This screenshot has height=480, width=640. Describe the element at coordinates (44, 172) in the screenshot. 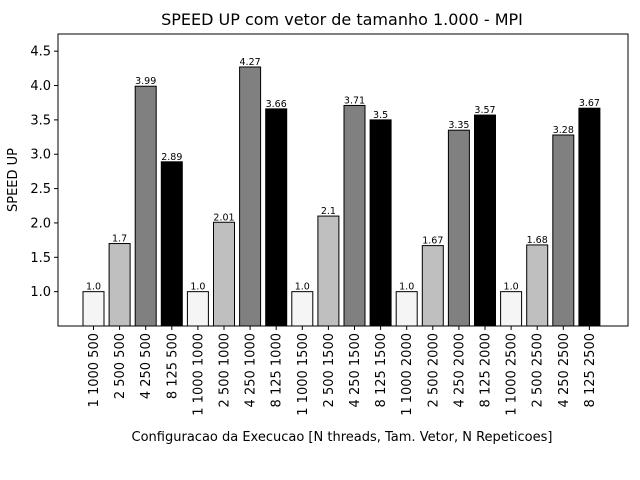

I see `y-axis: 1.0 1.5 2.0 2.5 3.0 3.5 4.0 4.5` at that location.